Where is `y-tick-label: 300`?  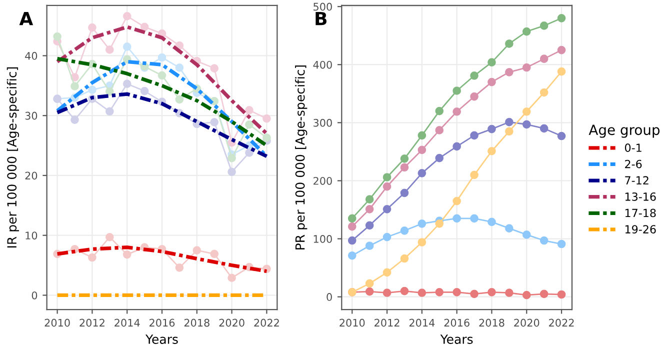 y-tick-label: 300 is located at coordinates (323, 122).